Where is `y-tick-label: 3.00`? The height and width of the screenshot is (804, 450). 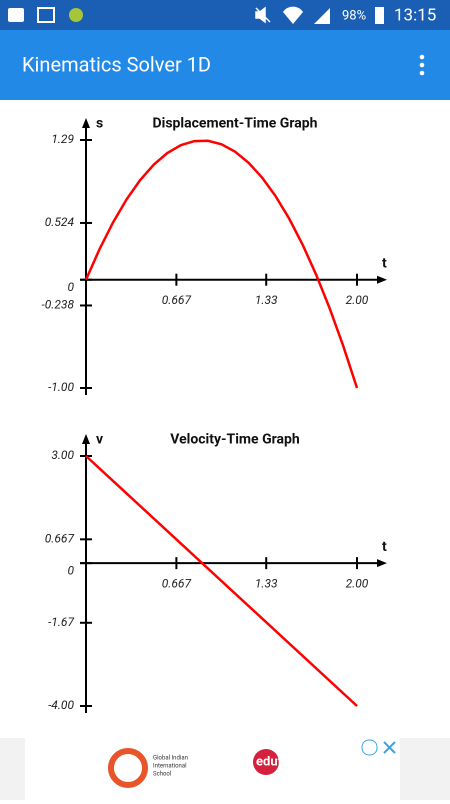 y-tick-label: 3.00 is located at coordinates (62, 455).